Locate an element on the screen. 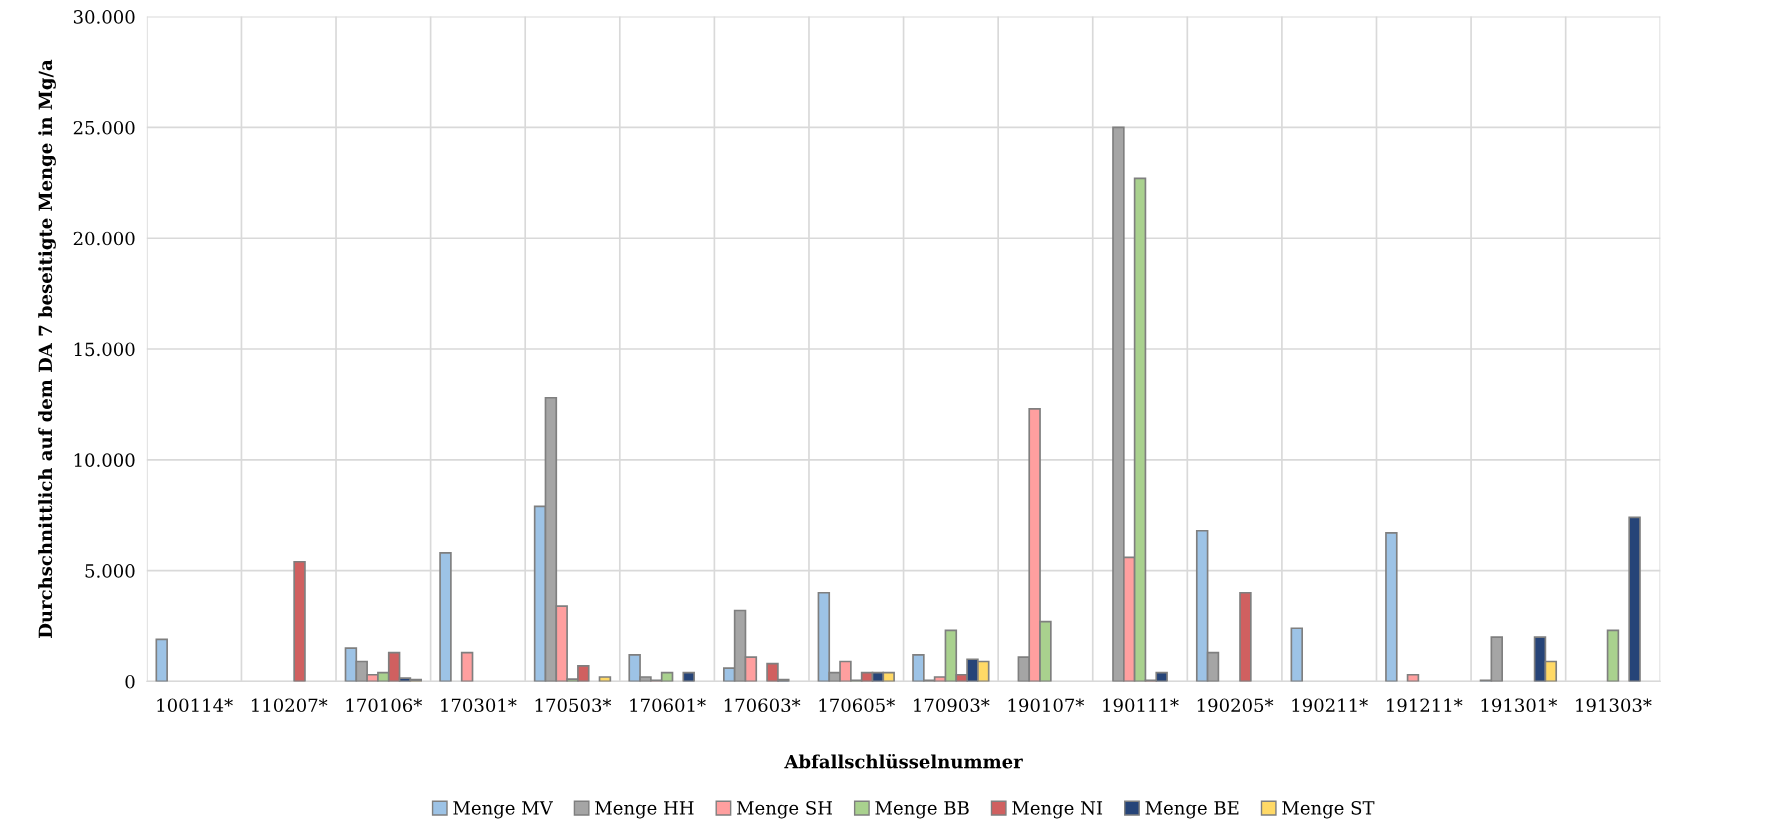 This screenshot has width=1791, height=831. legend-label: Menge ST is located at coordinates (1328, 810).